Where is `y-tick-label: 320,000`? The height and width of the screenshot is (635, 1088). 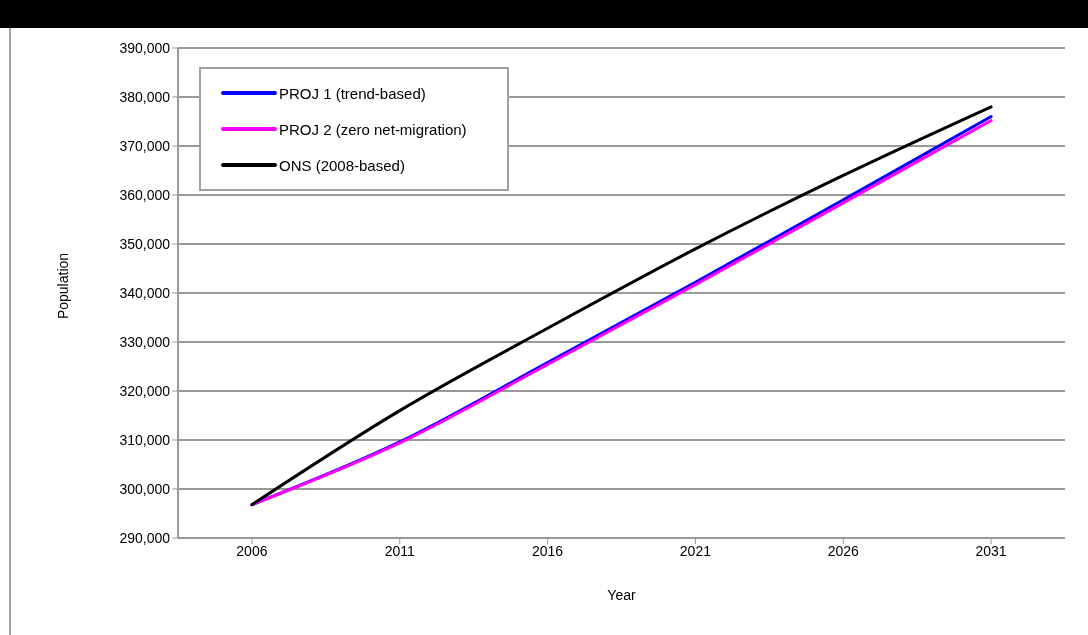
y-tick-label: 320,000 is located at coordinates (145, 390).